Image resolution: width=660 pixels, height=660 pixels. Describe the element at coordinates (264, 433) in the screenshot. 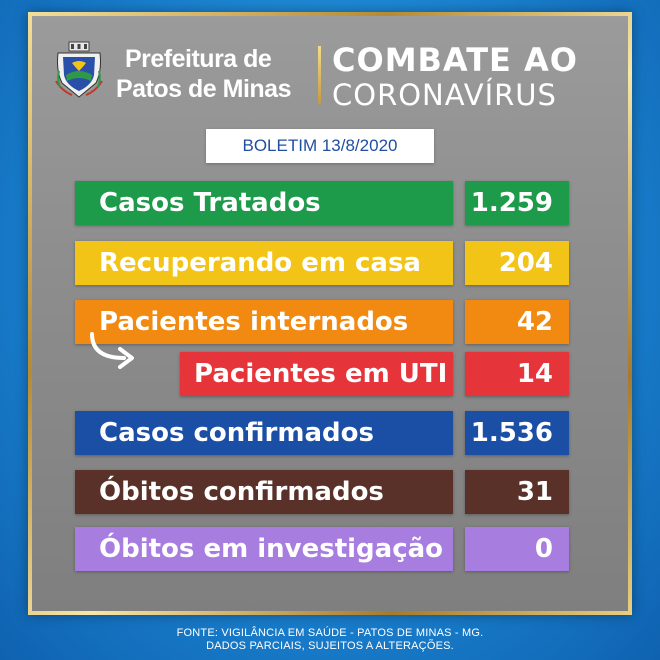

I see `row-confirmed-label: Casos confirmados` at that location.